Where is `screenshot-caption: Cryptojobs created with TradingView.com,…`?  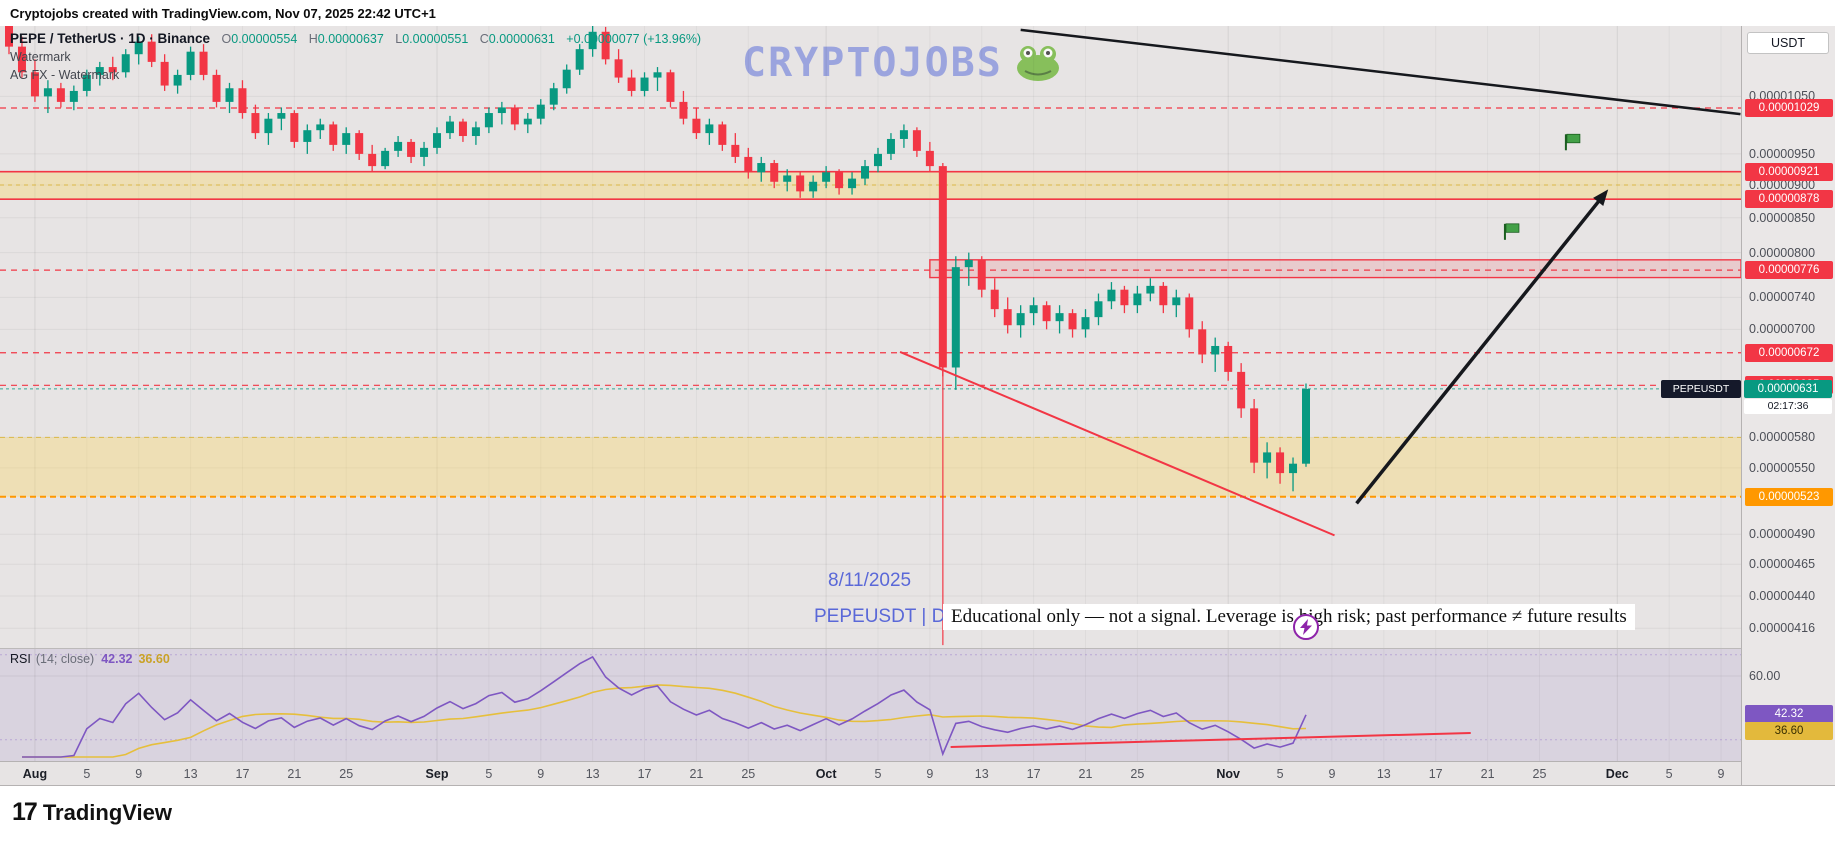
screenshot-caption: Cryptojobs created with TradingView.com,… is located at coordinates (917, 13).